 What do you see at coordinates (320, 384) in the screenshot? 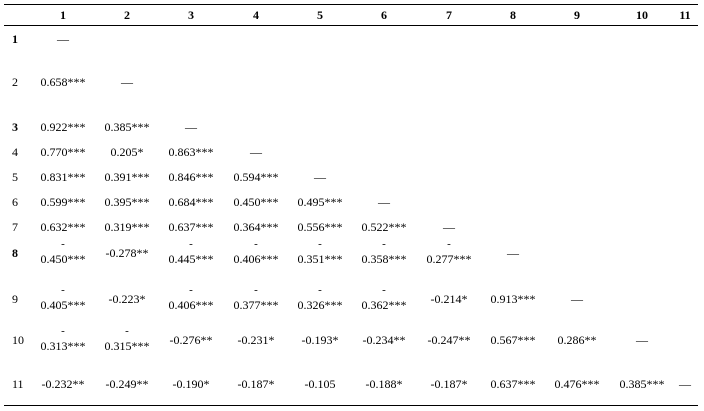
I see `table-cell: -0.105` at bounding box center [320, 384].